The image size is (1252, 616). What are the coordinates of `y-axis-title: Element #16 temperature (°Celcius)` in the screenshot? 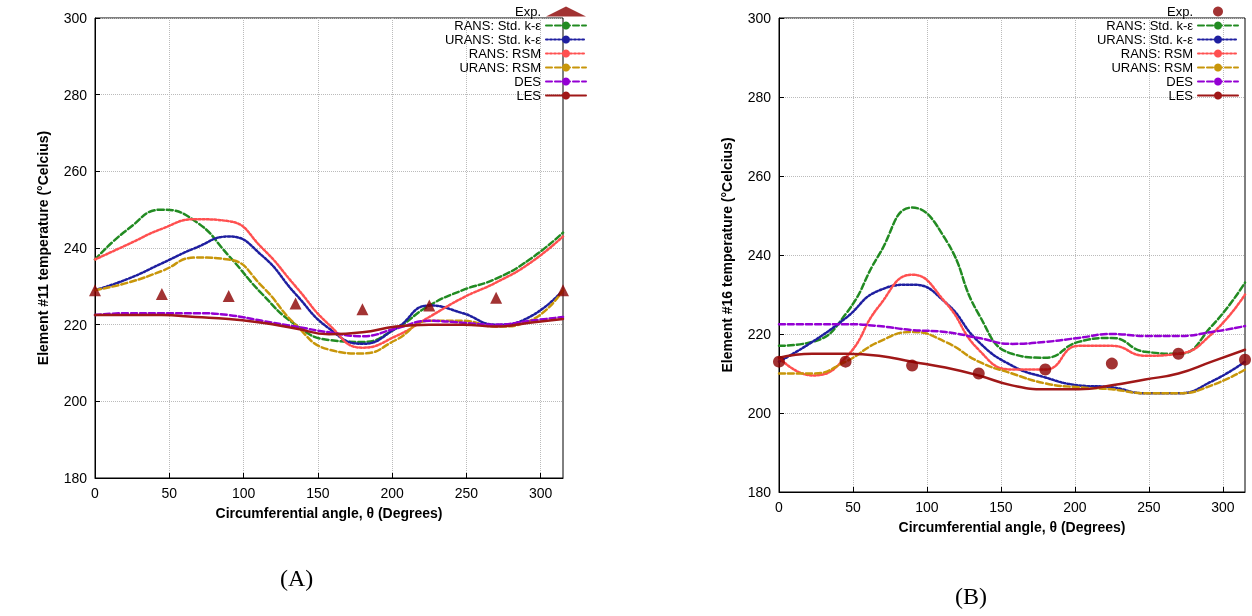 It's located at (727, 255).